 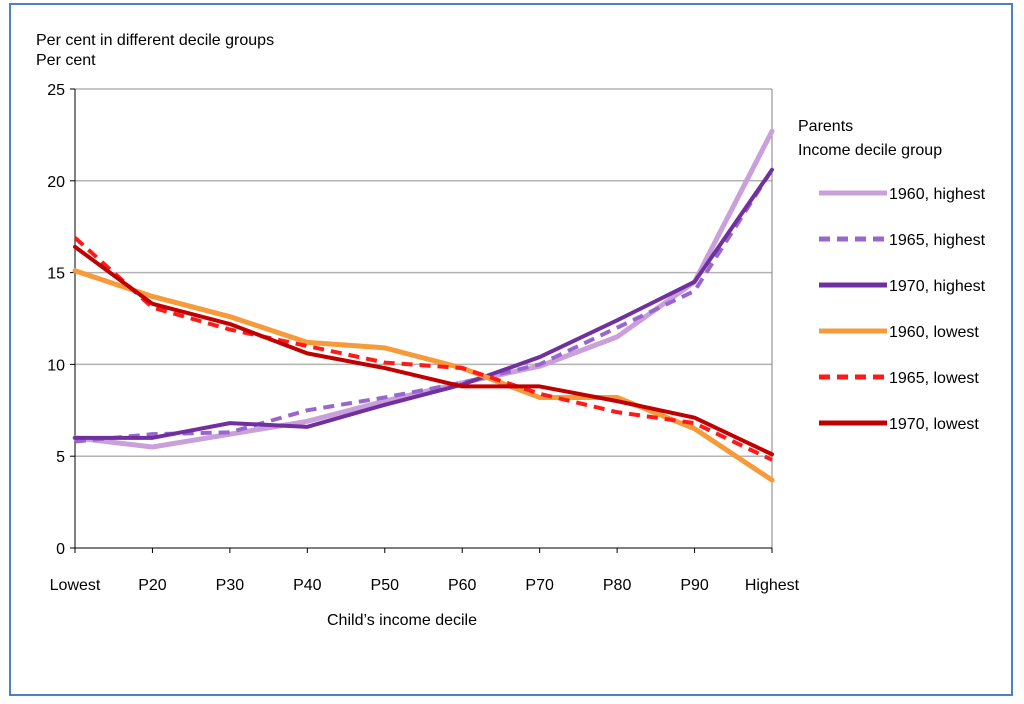 What do you see at coordinates (56, 274) in the screenshot?
I see `y-tick-label-15: 15` at bounding box center [56, 274].